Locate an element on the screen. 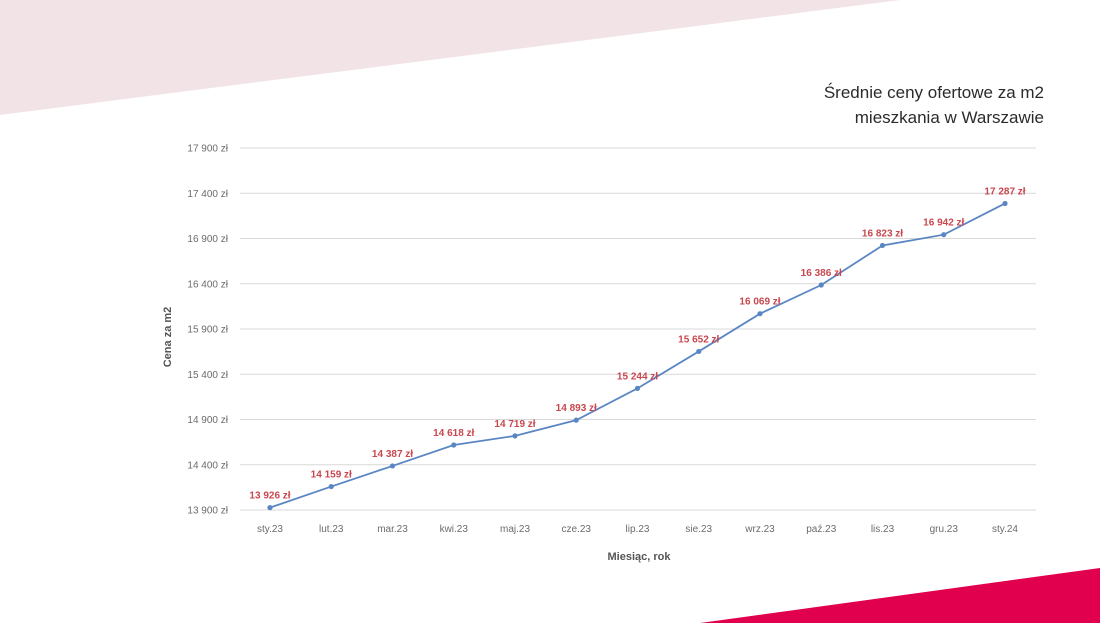 This screenshot has height=623, width=1100. x-tick-label: sty.24 is located at coordinates (1005, 529).